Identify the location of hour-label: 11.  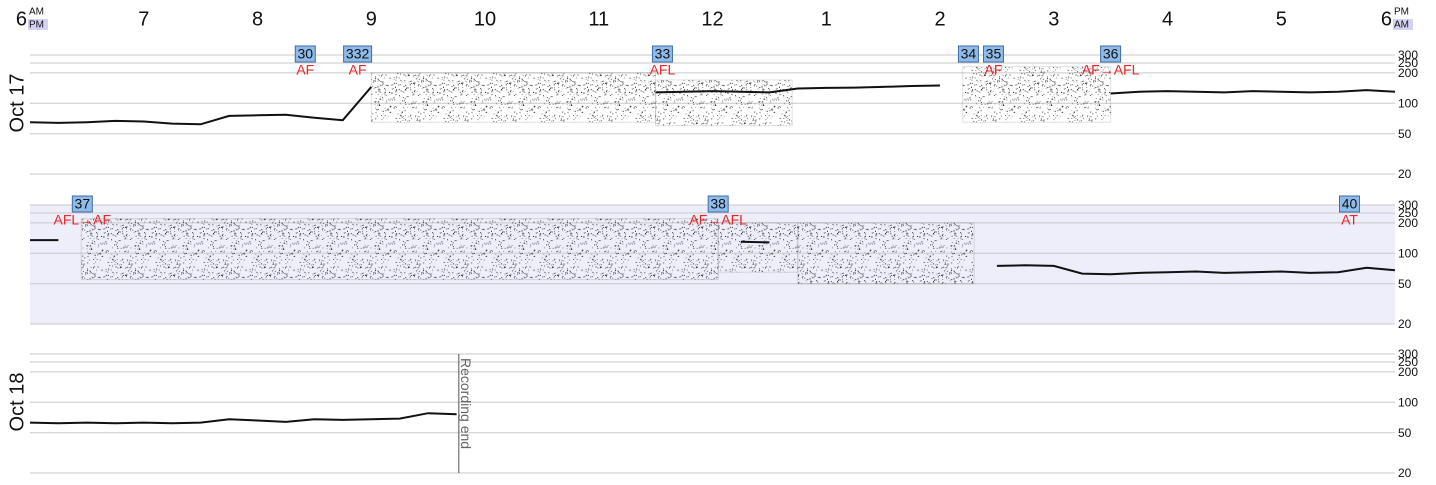
(598, 19).